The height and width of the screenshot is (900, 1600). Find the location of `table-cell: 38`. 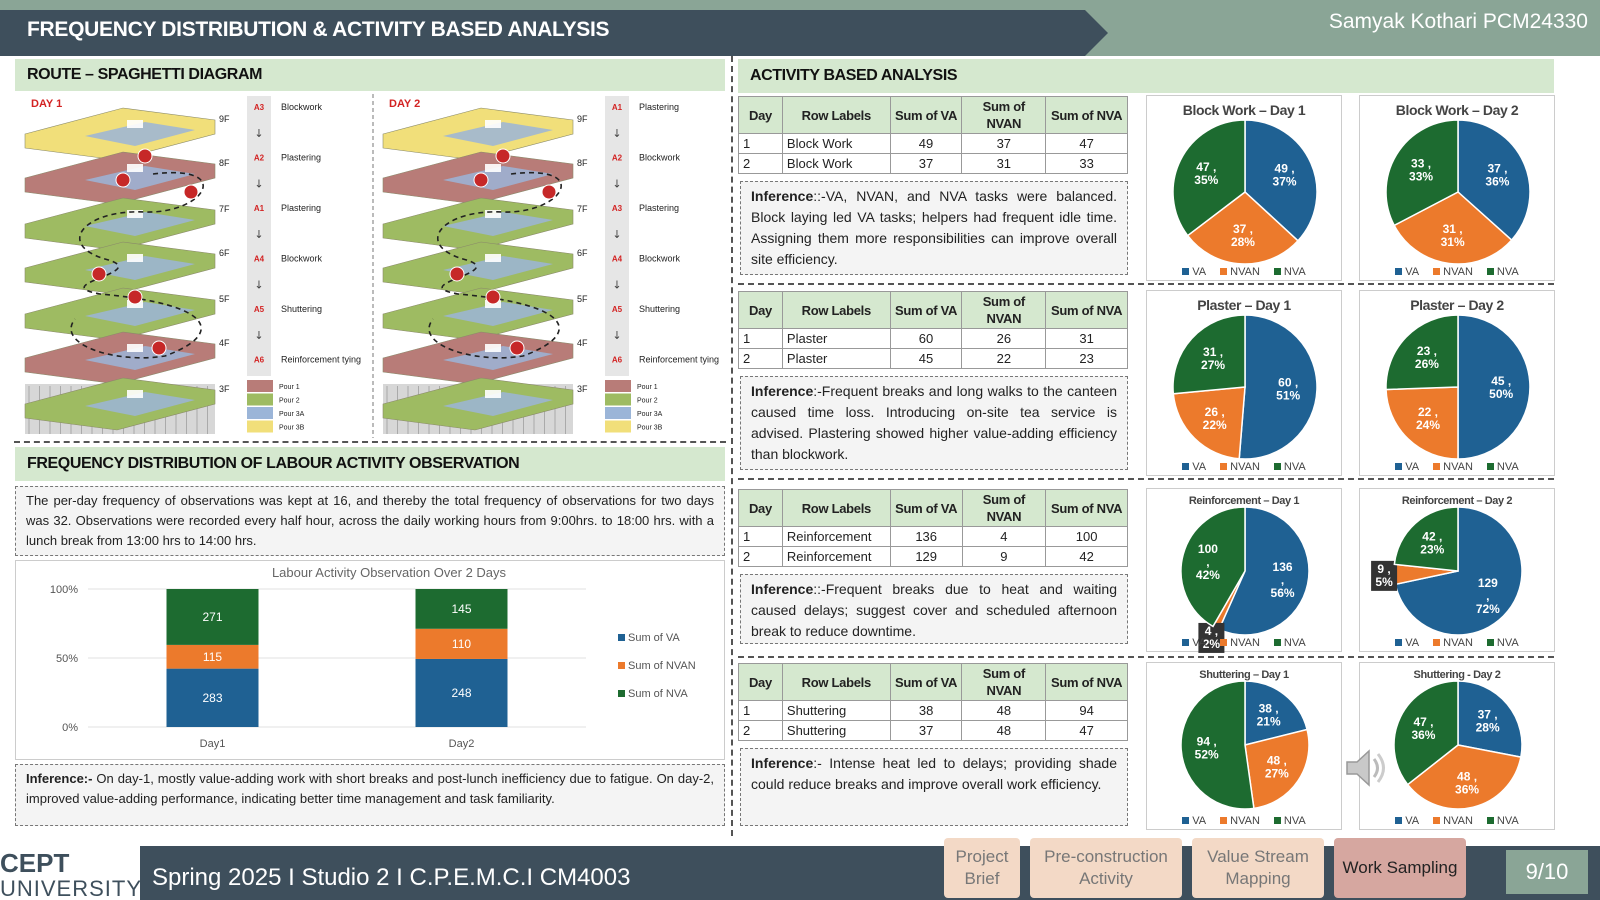

table-cell: 38 is located at coordinates (926, 710).